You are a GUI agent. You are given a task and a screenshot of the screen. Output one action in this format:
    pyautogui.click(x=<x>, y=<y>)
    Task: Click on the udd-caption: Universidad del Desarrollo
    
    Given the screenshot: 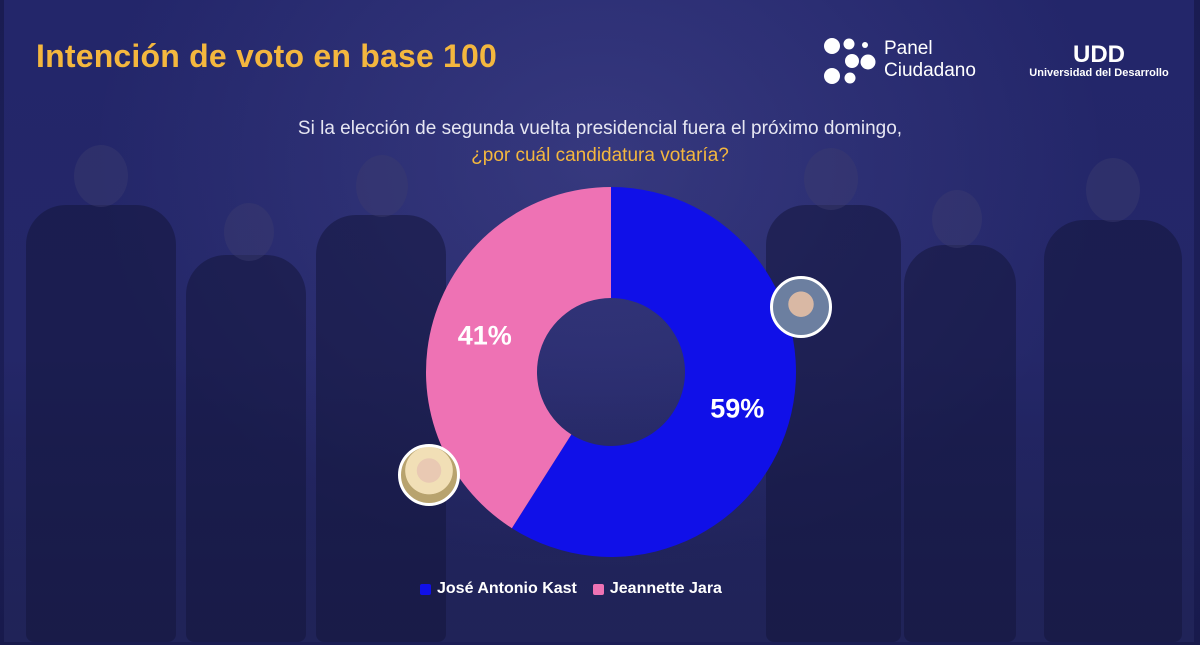 What is the action you would take?
    pyautogui.click(x=1099, y=73)
    